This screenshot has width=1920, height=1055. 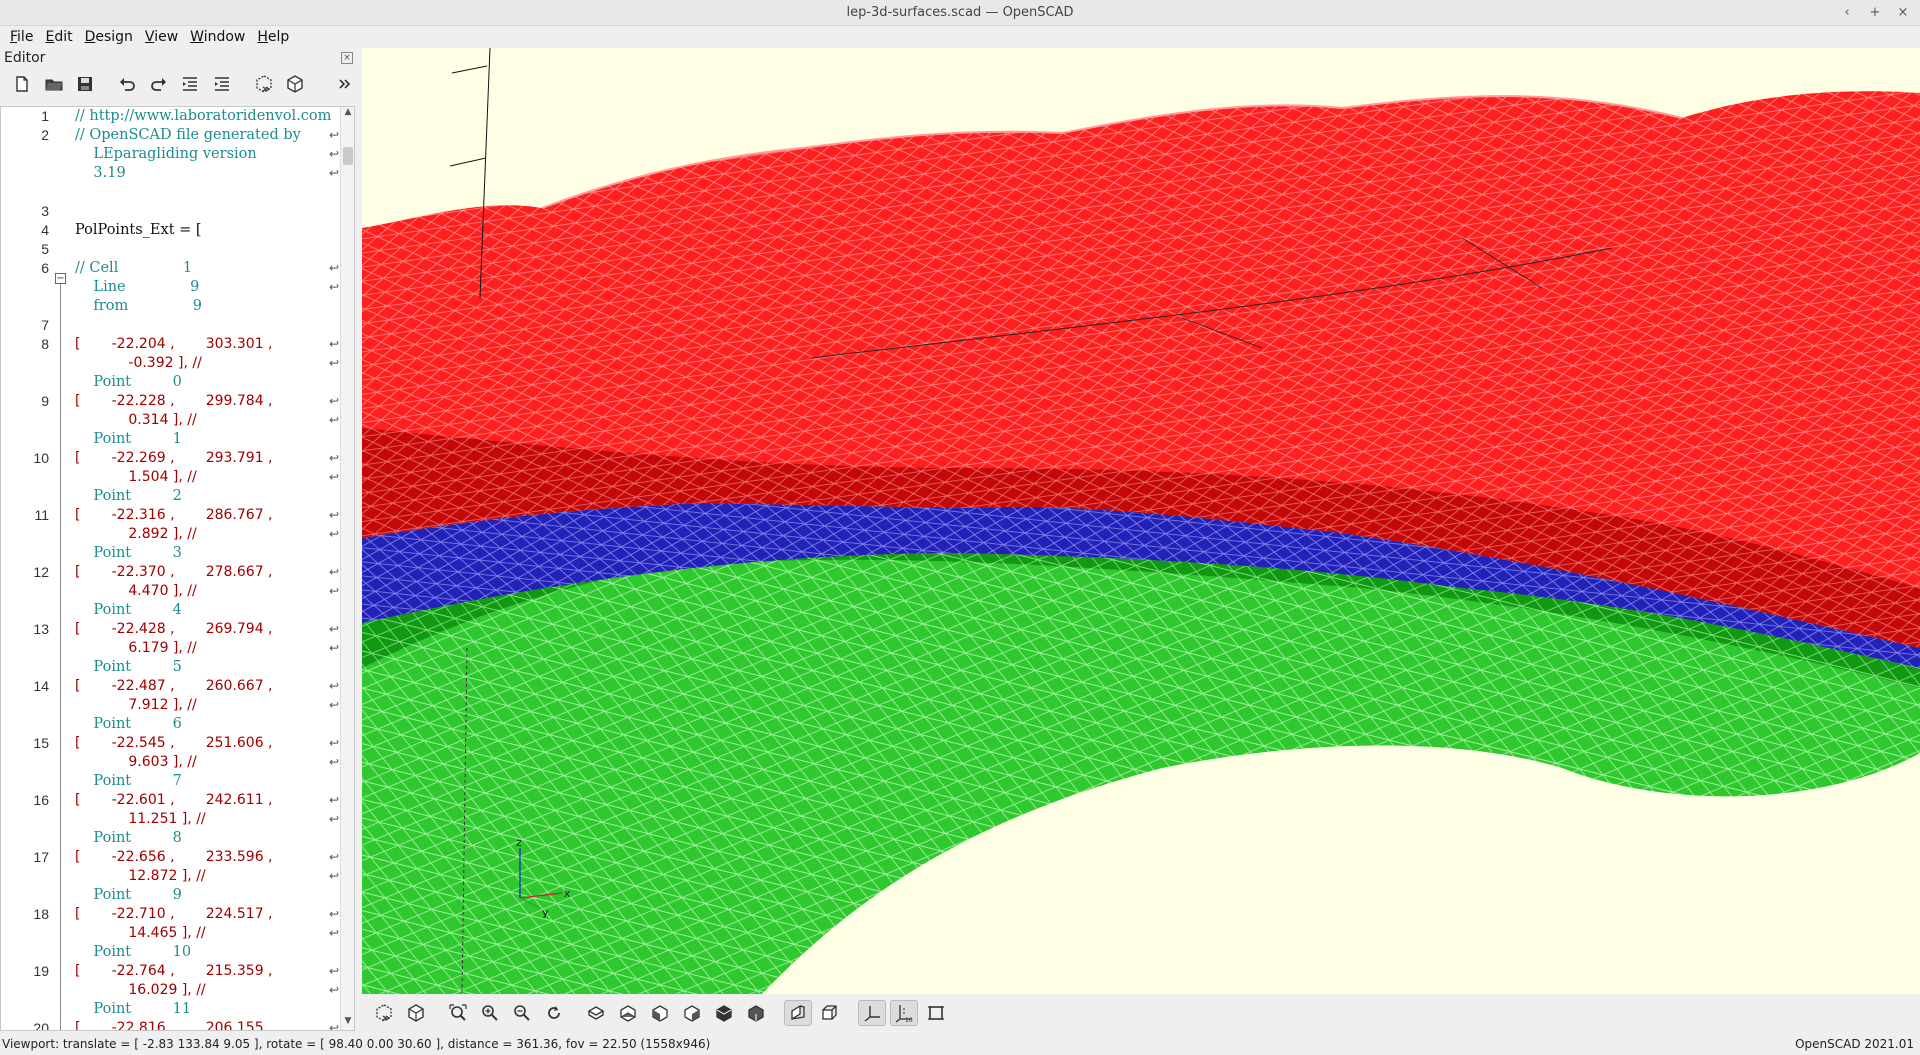 What do you see at coordinates (171, 876) in the screenshot?
I see `code-line: 12.872 ], // ↩` at bounding box center [171, 876].